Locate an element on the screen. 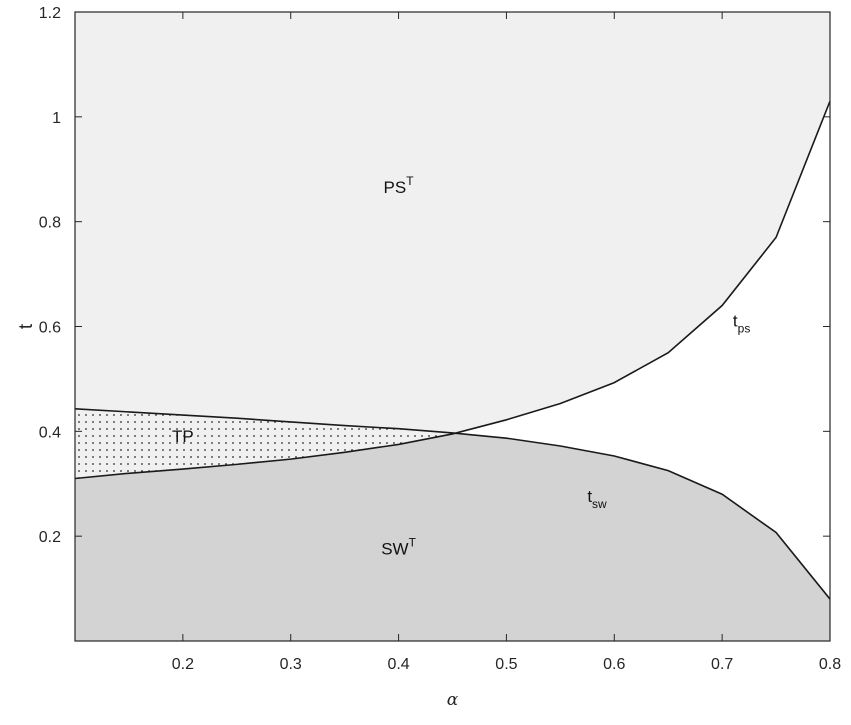  x-tick-label: 0.5 is located at coordinates (506, 664).